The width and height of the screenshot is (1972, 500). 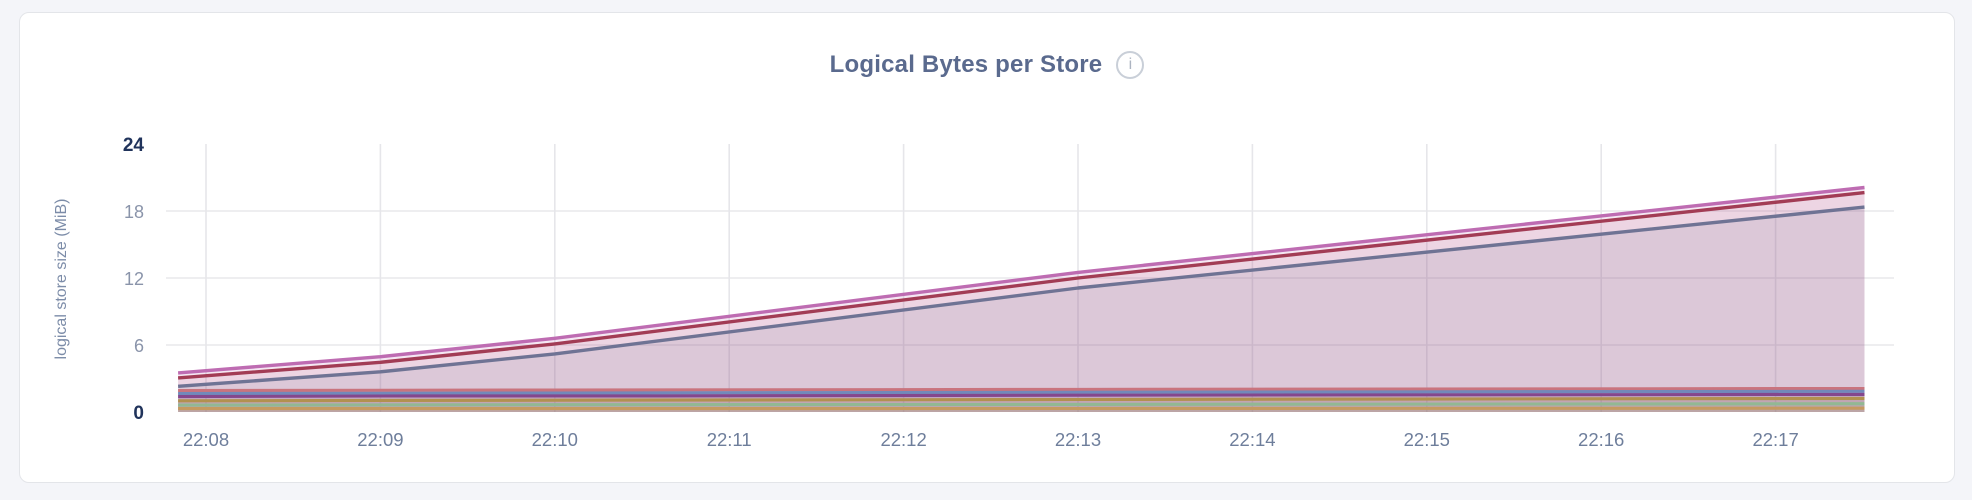 I want to click on x-tick-label: 22:11, so click(x=729, y=439).